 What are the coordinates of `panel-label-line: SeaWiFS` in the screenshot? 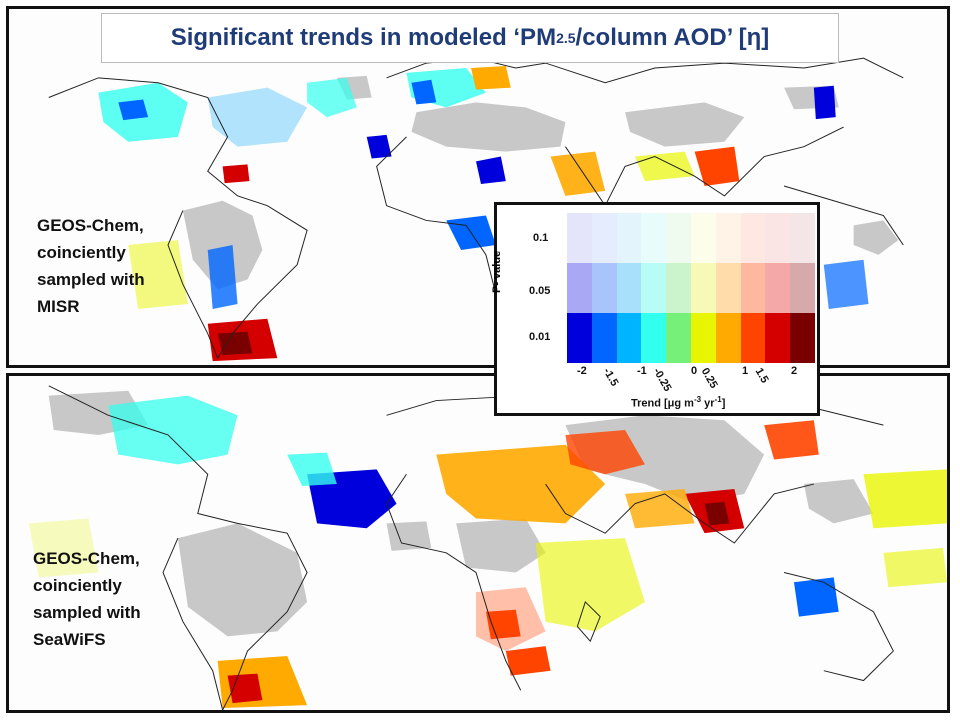 It's located at (69, 639).